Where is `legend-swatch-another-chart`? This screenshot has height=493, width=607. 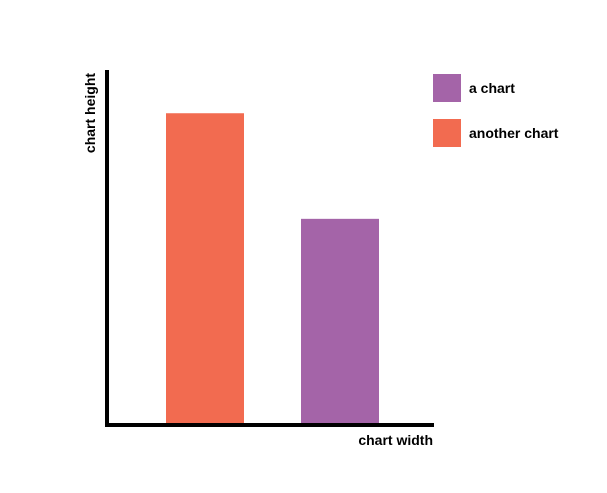 legend-swatch-another-chart is located at coordinates (447, 133).